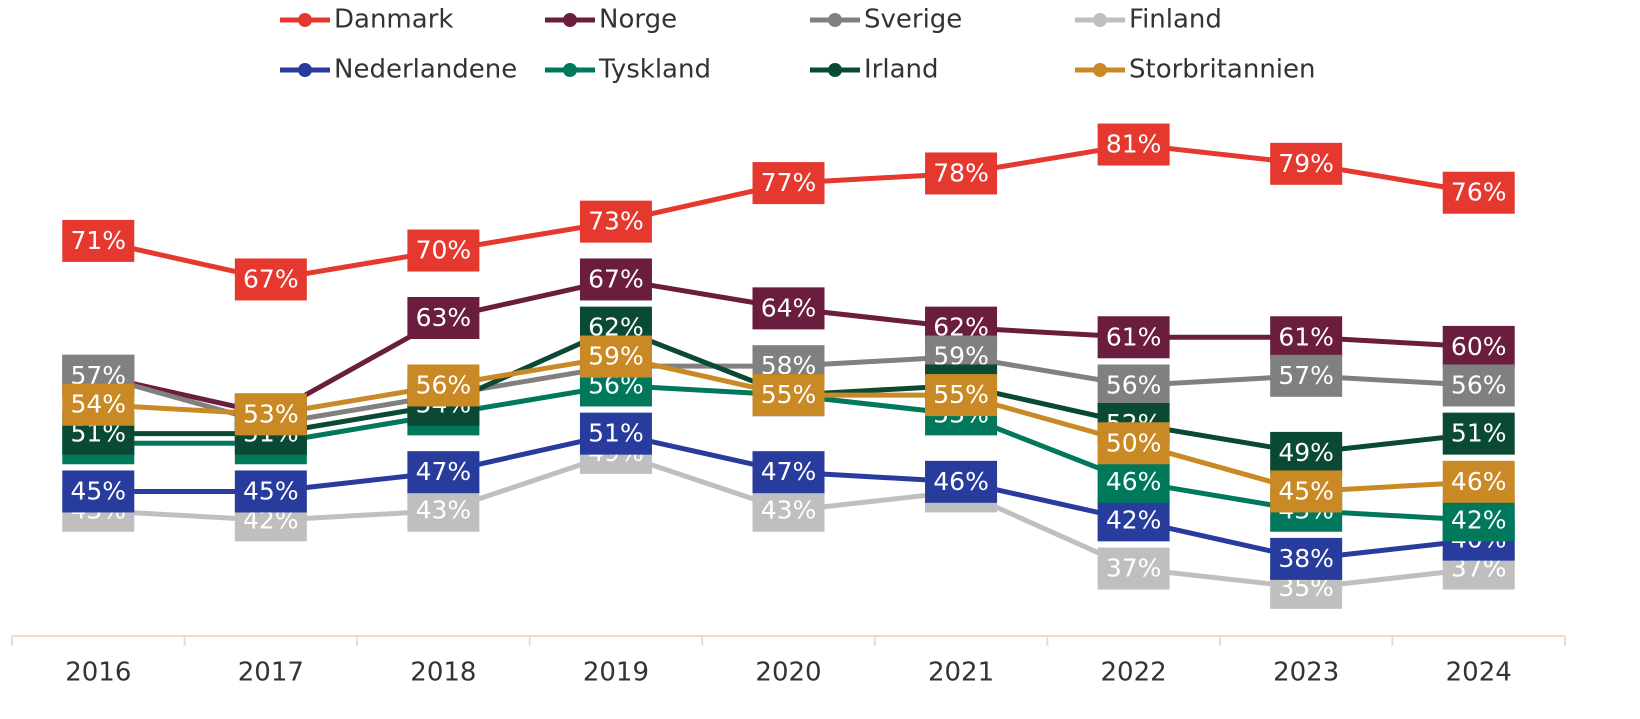 This screenshot has width=1640, height=719. I want to click on data-label: 38%, so click(1306, 558).